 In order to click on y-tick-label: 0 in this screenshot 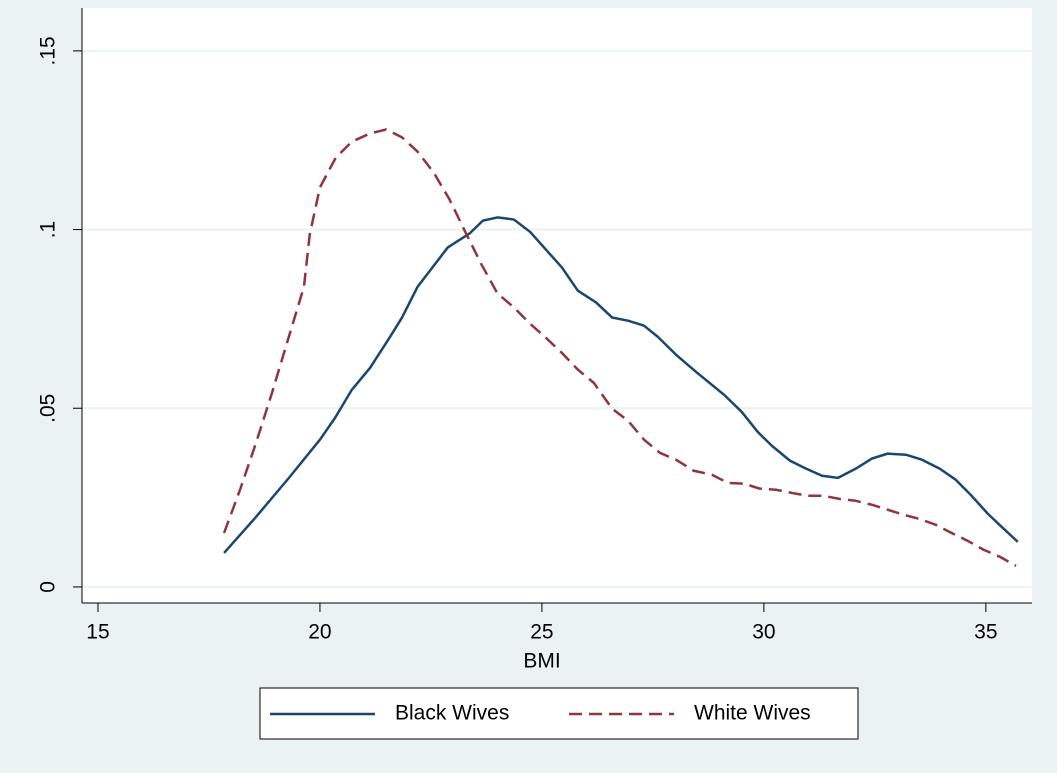, I will do `click(48, 587)`.